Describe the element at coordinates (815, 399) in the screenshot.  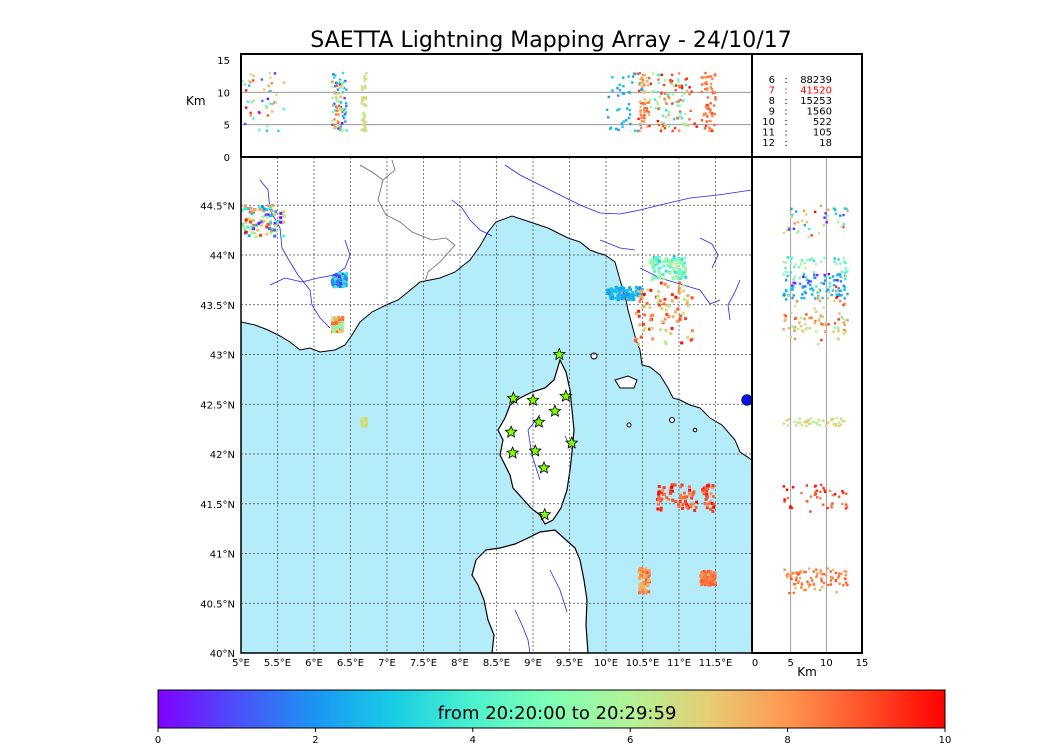
I see `right-panel-lightning-sources` at that location.